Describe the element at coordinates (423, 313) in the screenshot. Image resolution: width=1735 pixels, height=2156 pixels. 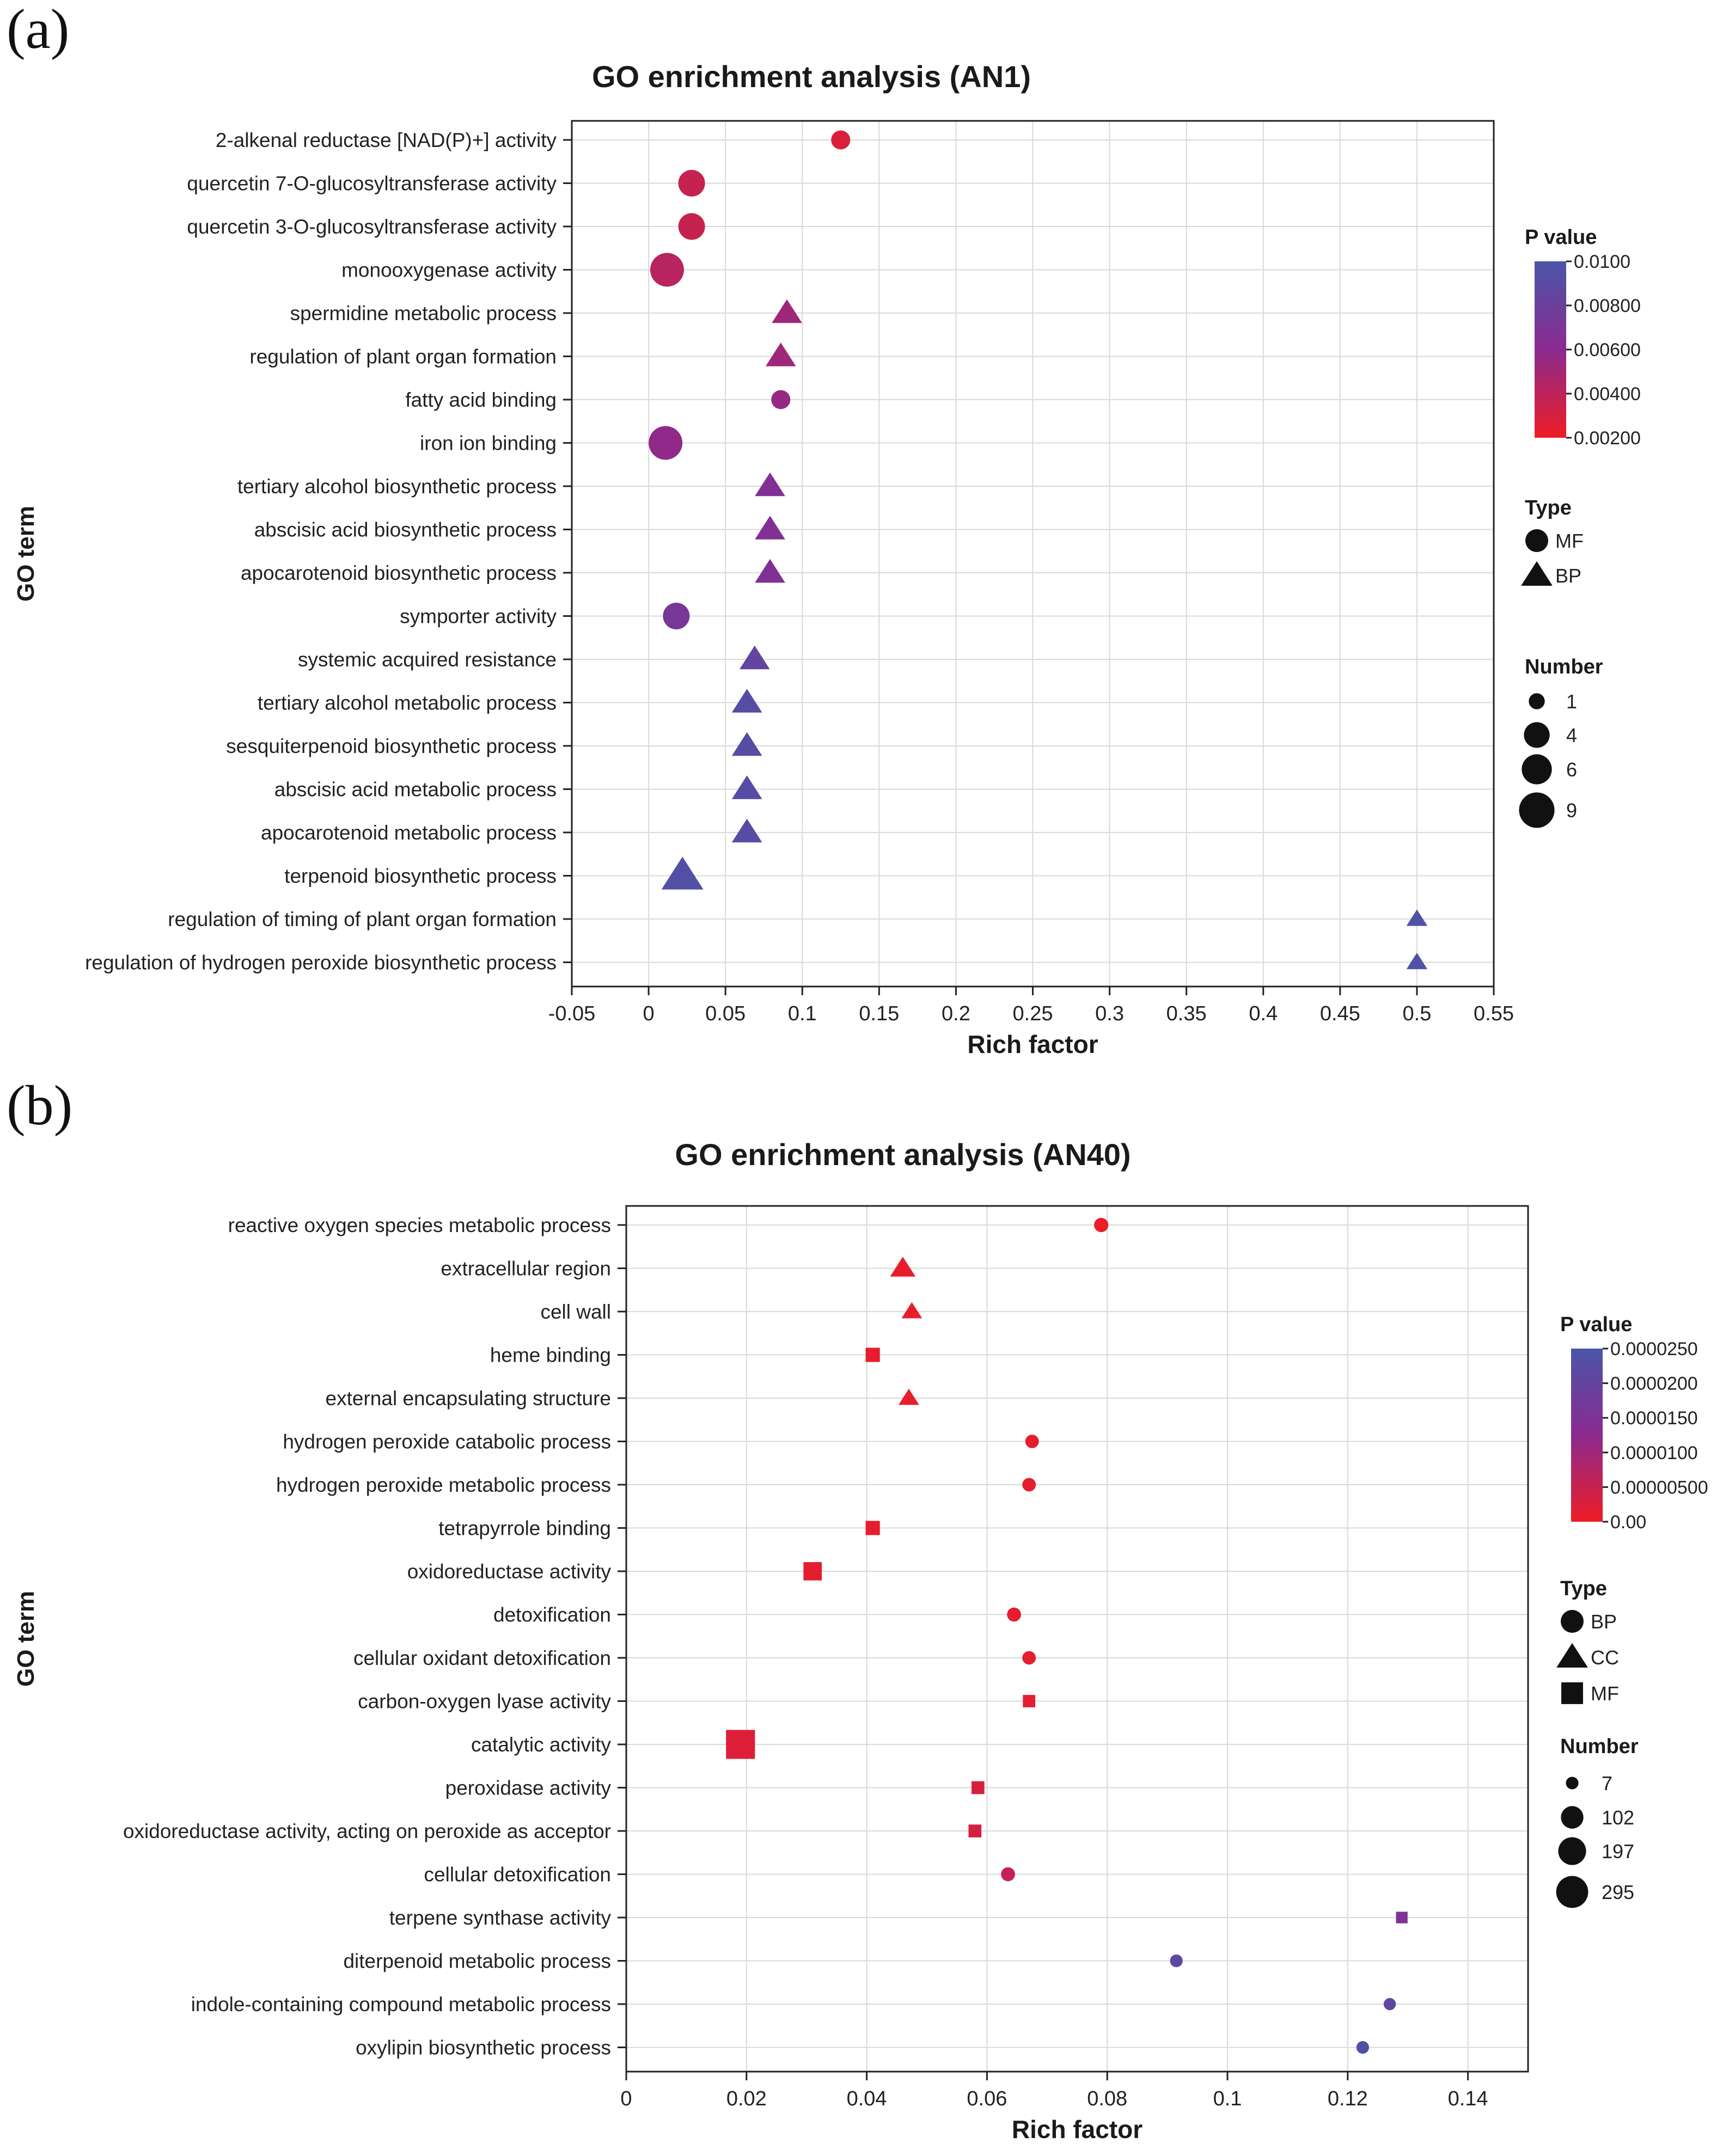
I see `y-tick-label: spermidine metabolic process` at that location.